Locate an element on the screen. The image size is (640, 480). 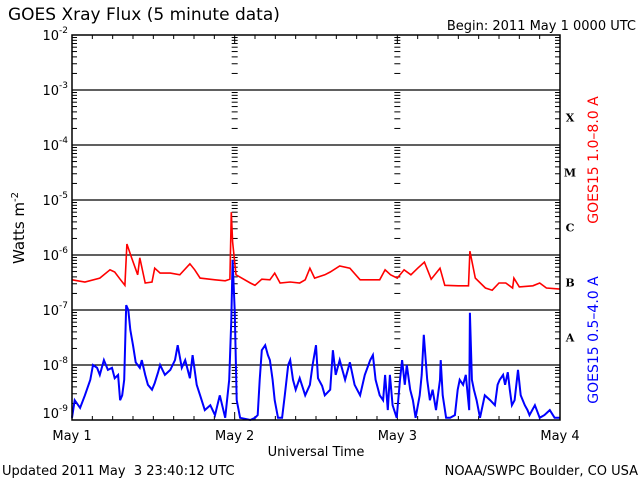
y-tick-label: 10⁻⁶ is located at coordinates (55, 255).